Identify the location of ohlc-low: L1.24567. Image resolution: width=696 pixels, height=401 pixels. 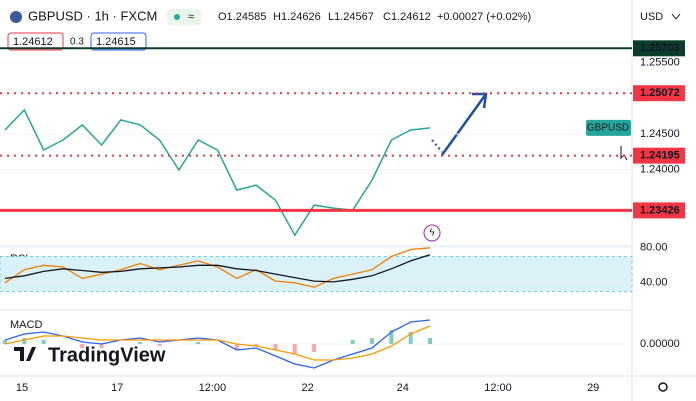
(351, 17).